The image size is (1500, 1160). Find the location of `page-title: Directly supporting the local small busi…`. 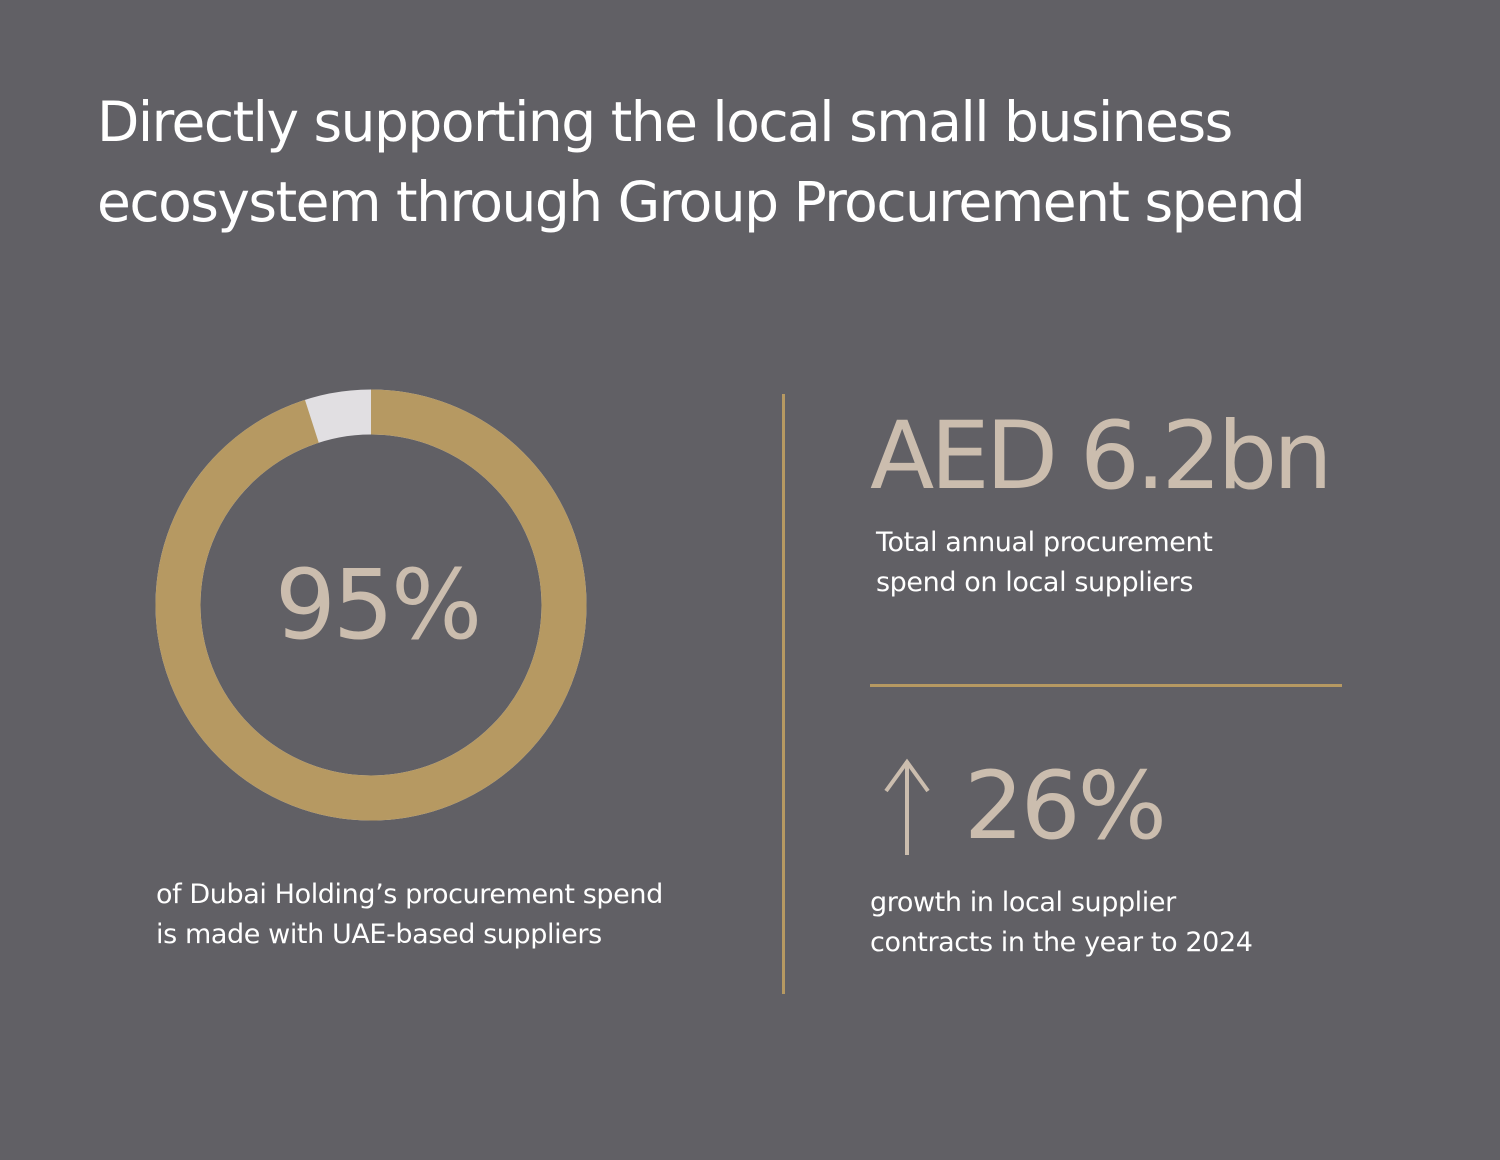

page-title: Directly supporting the local small busi… is located at coordinates (767, 162).